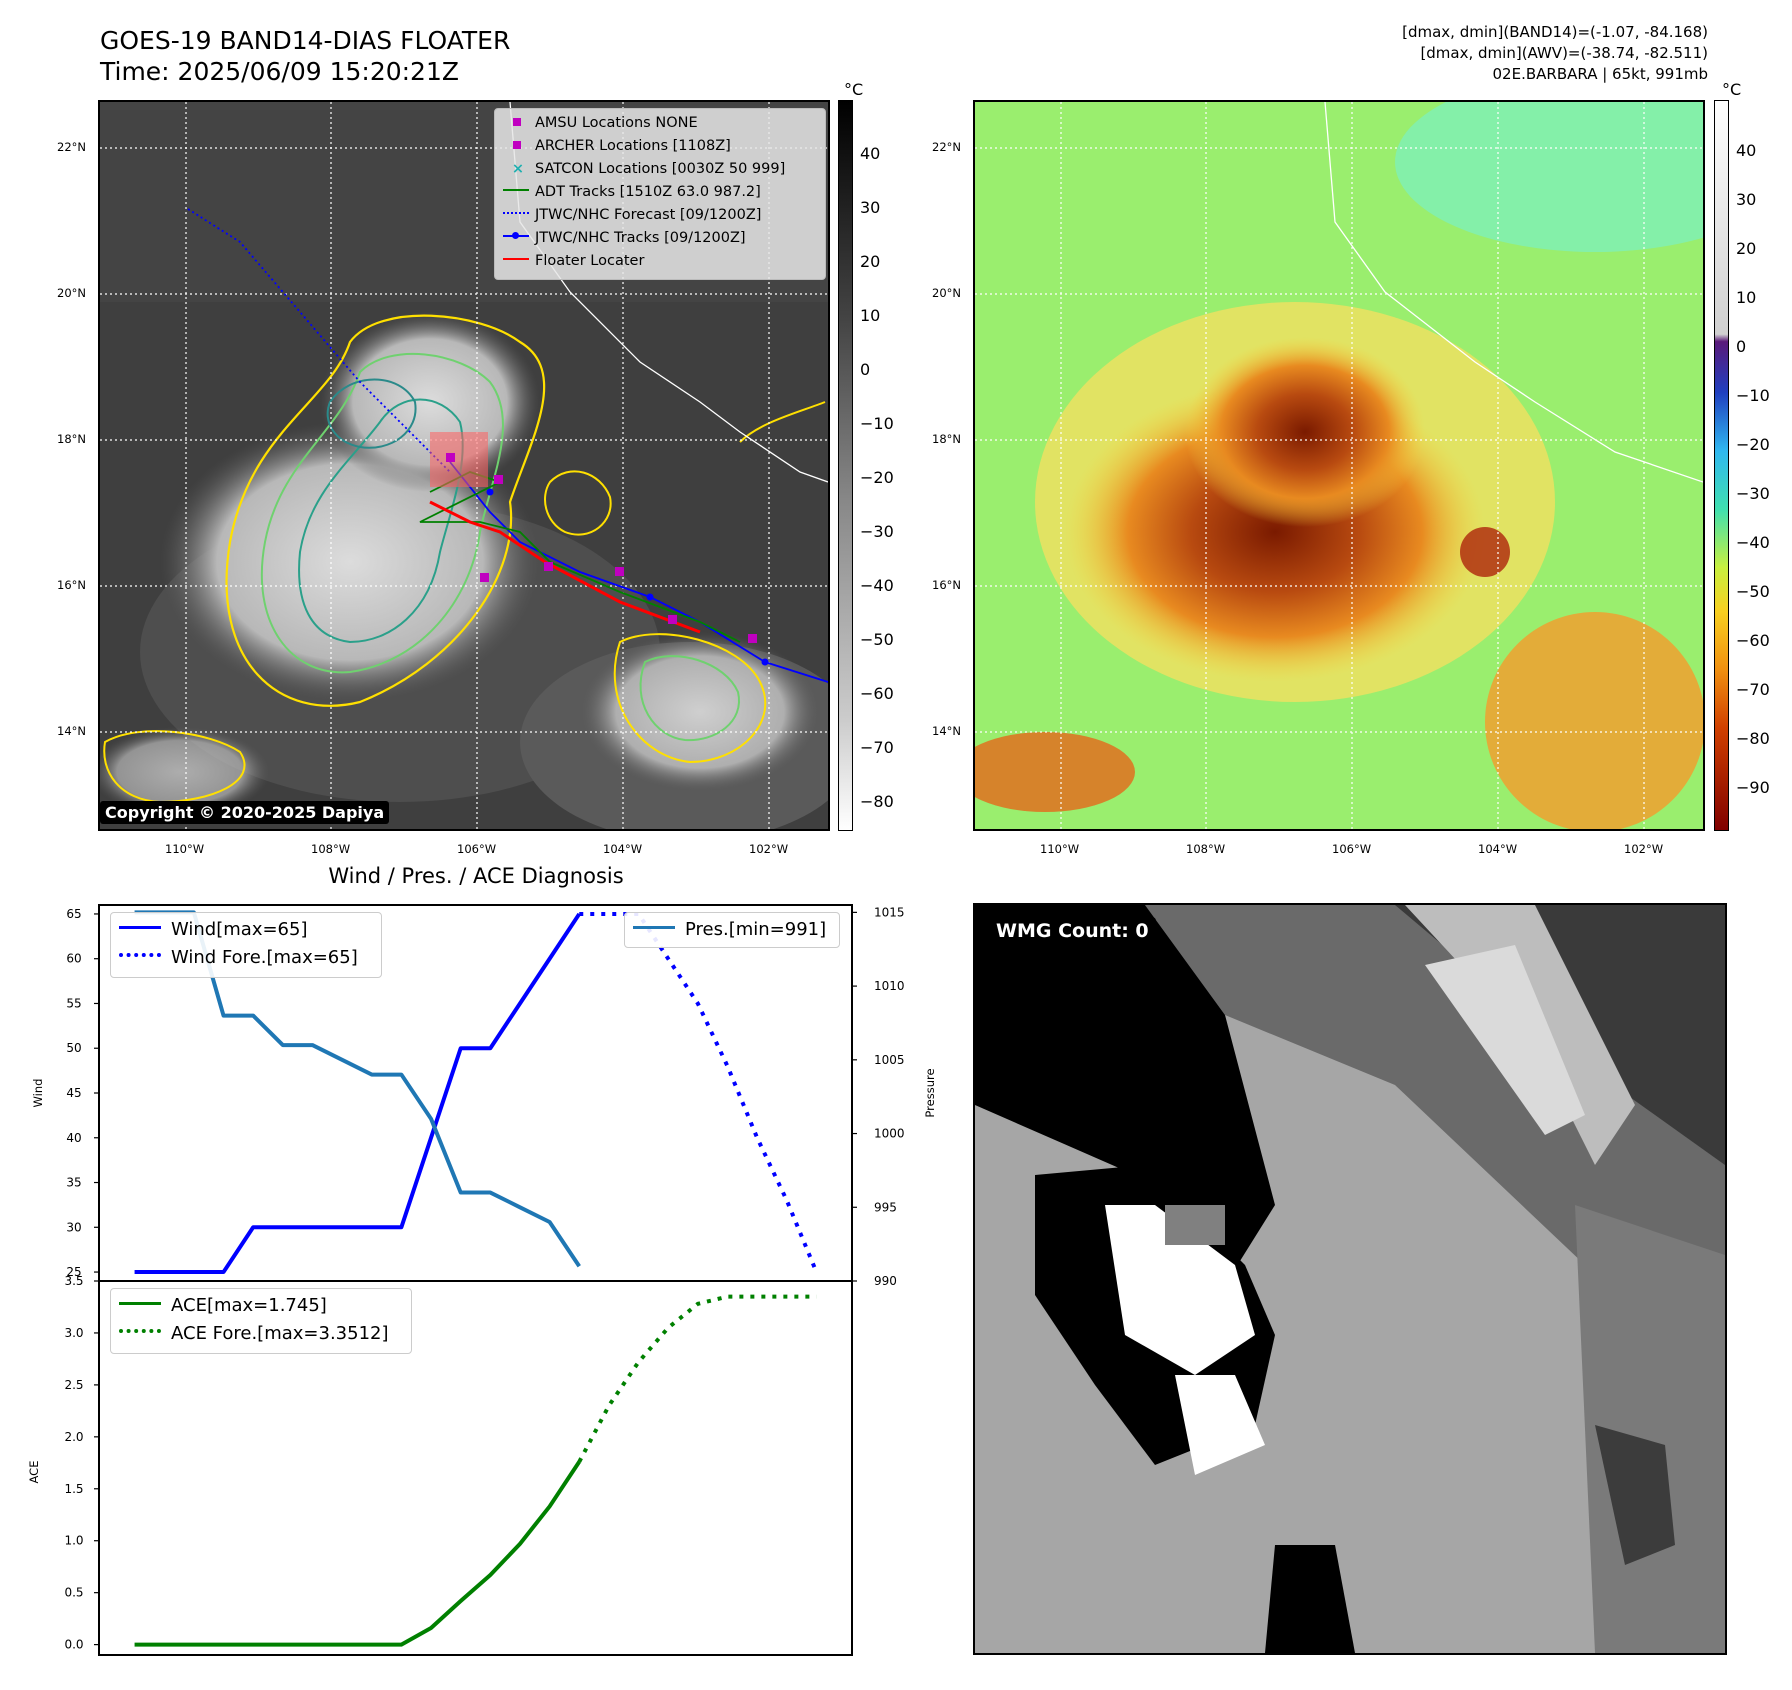 The height and width of the screenshot is (1690, 1792). What do you see at coordinates (632, 192) in the screenshot?
I see `legend-item-adt: ADT Tracks [1510Z 63.0 987.2]` at bounding box center [632, 192].